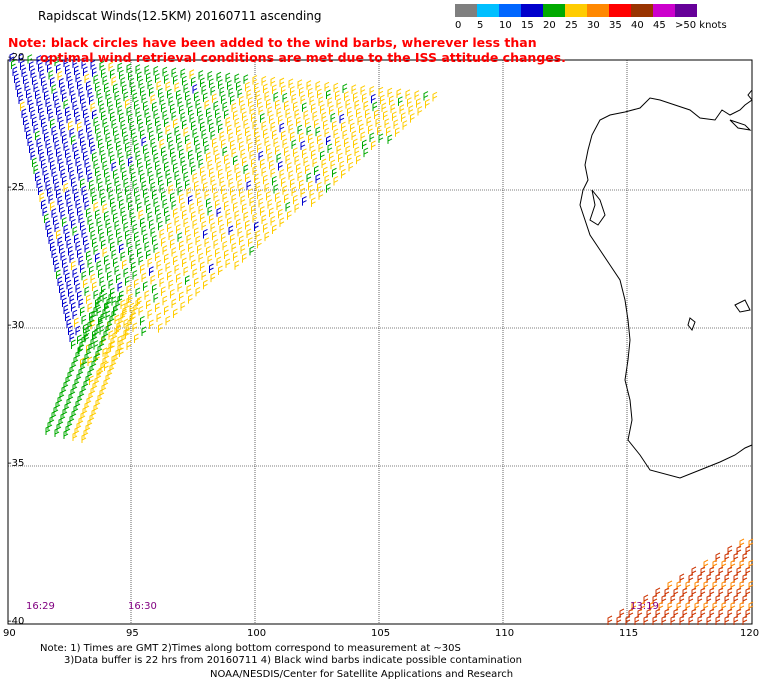  Describe the element at coordinates (620, 10) in the screenshot. I see `legend-swatch` at that location.